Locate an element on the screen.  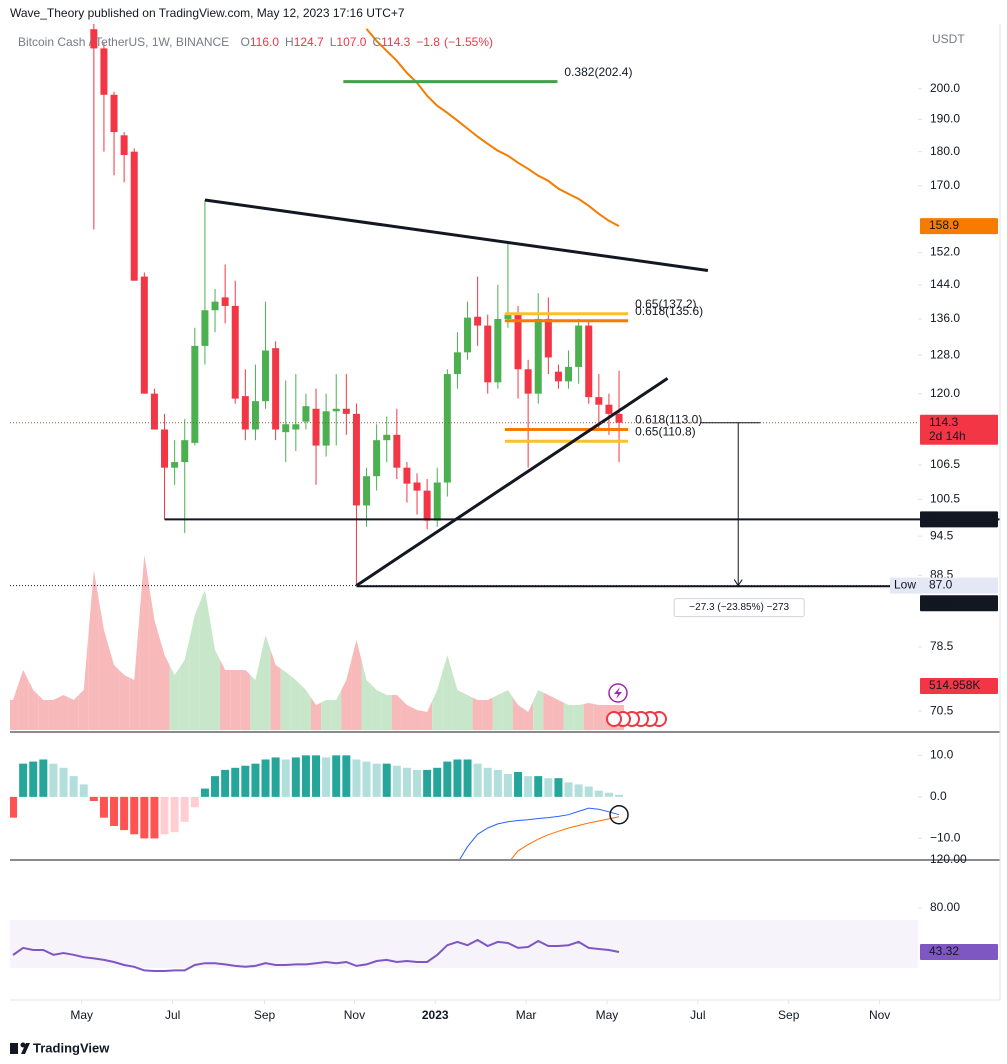
brand: TradingView is located at coordinates (71, 1047).